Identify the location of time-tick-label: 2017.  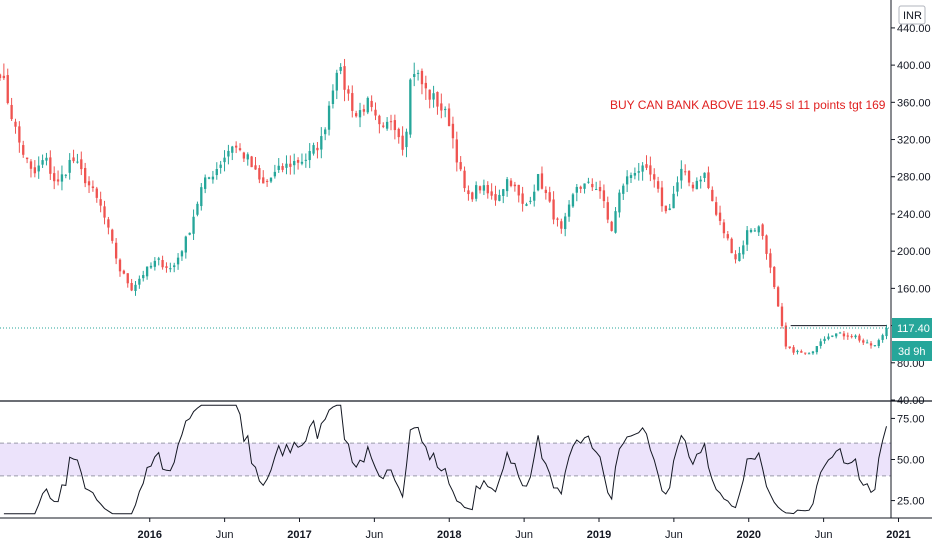
(299, 535).